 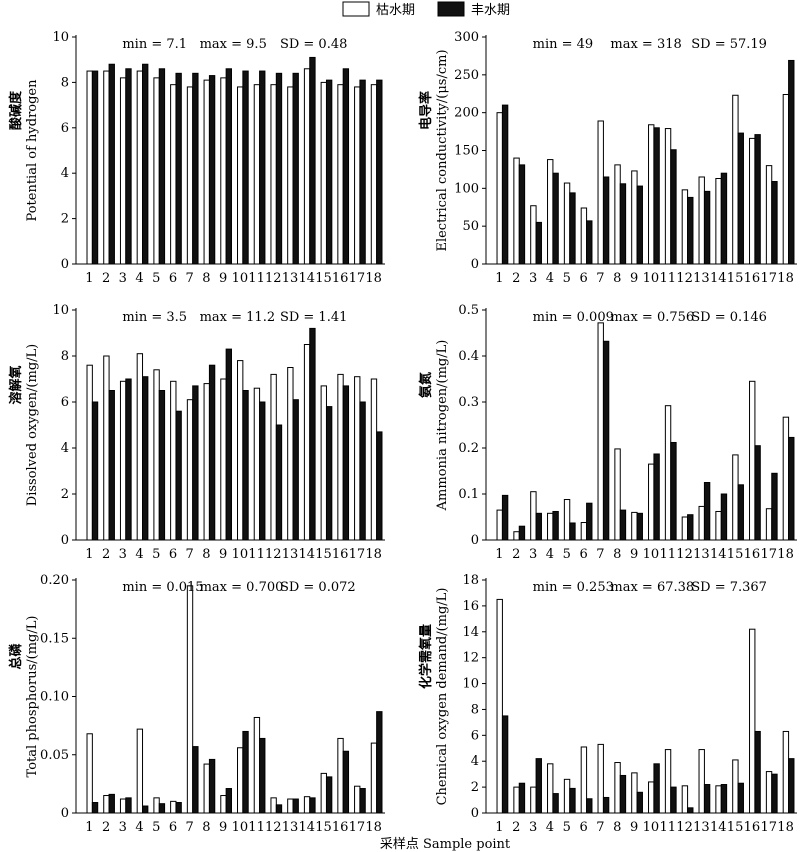 What do you see at coordinates (340, 278) in the screenshot?
I see `x-tick-label: 16` at bounding box center [340, 278].